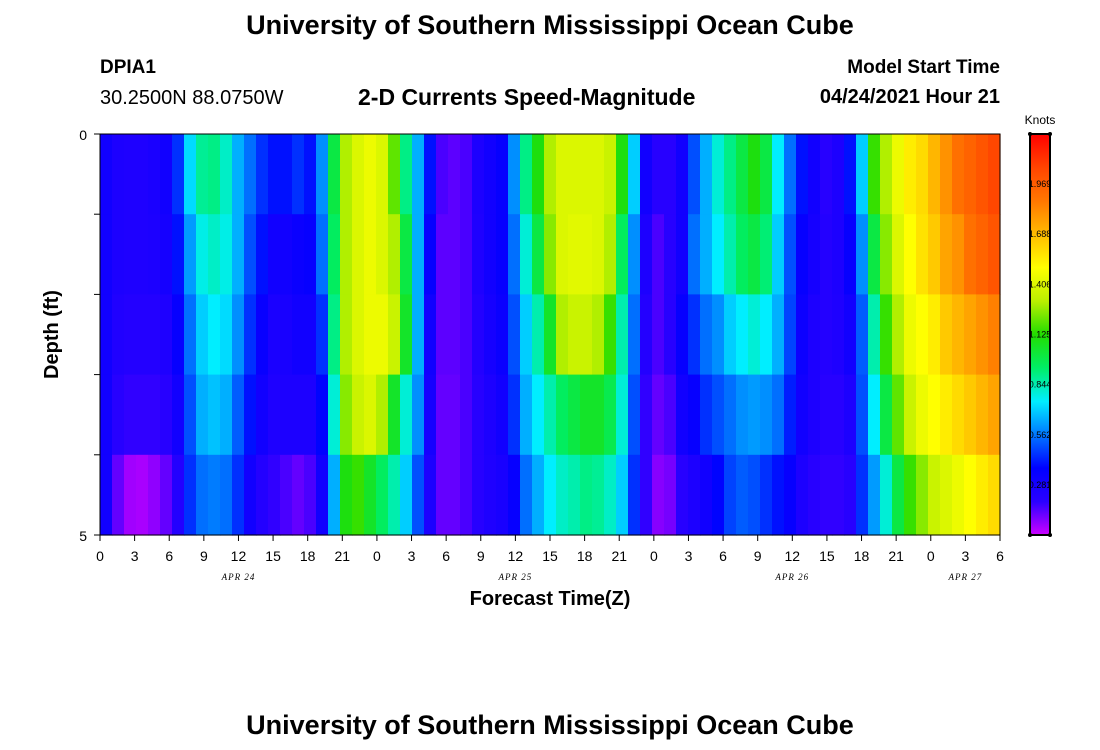  What do you see at coordinates (1040, 485) in the screenshot?
I see `colorbar-tick-label: 0.281` at bounding box center [1040, 485].